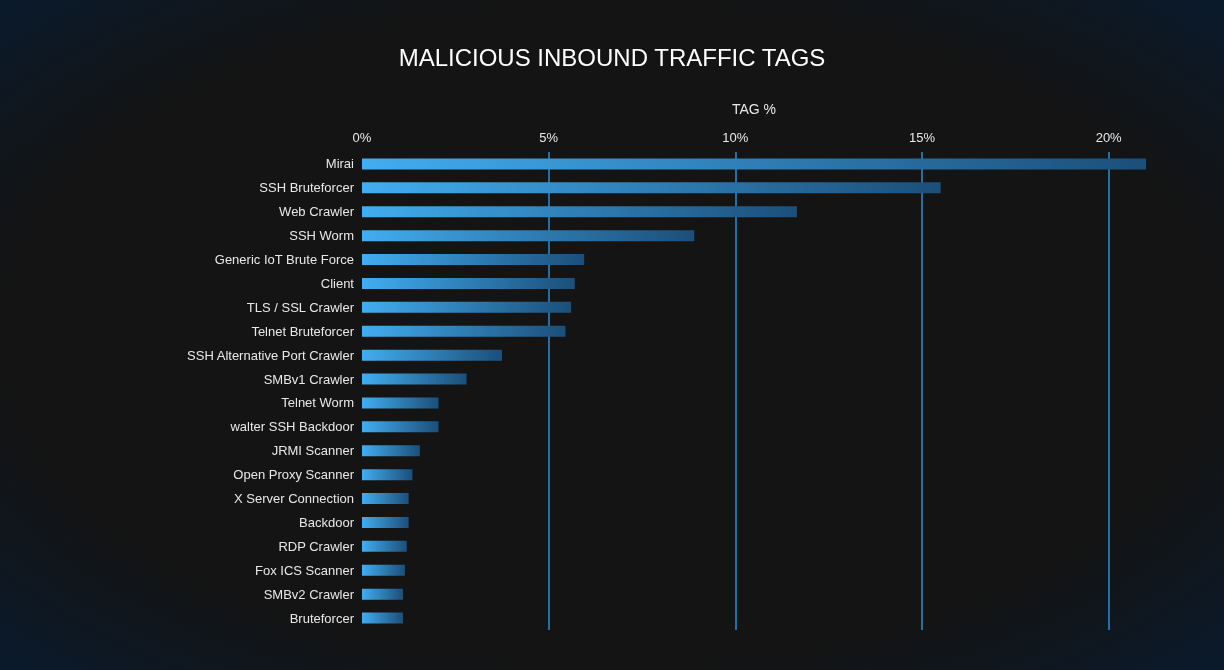  I want to click on y-tick-label: Open Proxy Scanner, so click(294, 475).